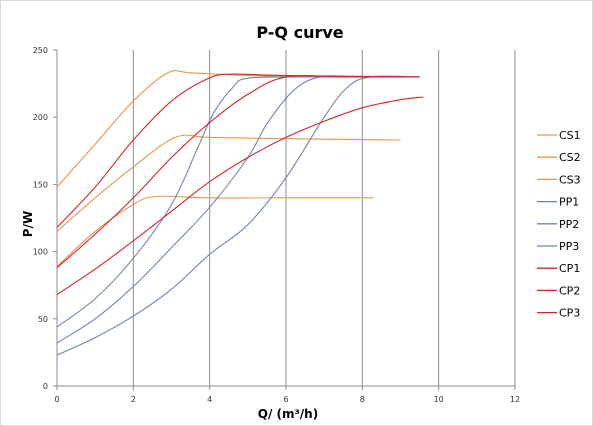  What do you see at coordinates (569, 290) in the screenshot?
I see `legend-label-cp2: CP2` at bounding box center [569, 290].